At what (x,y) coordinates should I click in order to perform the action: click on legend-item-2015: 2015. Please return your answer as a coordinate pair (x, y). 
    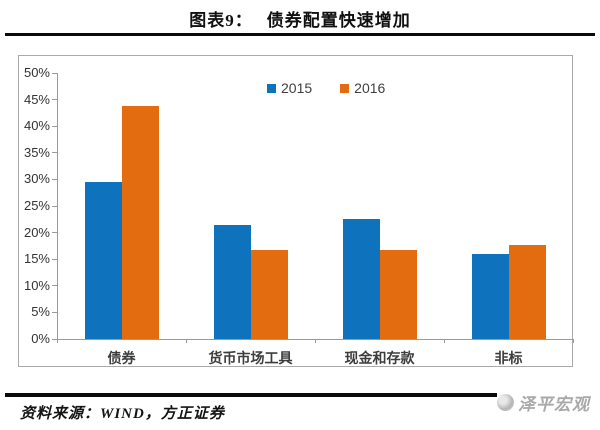
    Looking at the image, I should click on (289, 88).